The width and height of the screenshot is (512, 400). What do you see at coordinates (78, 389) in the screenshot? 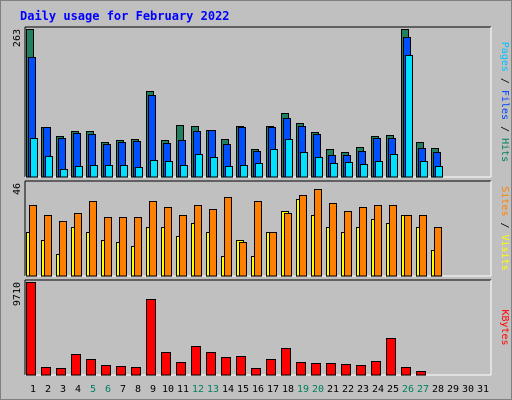
I see `x-tick-label: 4` at bounding box center [78, 389].